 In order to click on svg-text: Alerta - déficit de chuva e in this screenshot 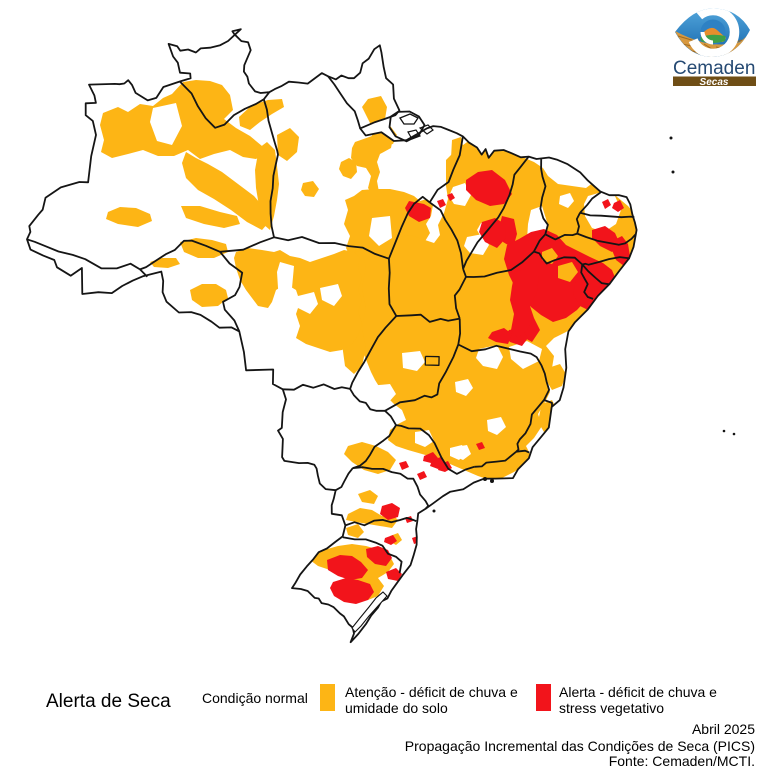, I will do `click(638, 692)`.